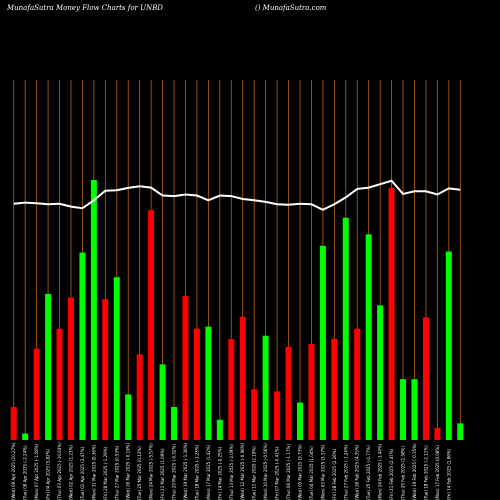 This screenshot has height=500, width=500. Describe the element at coordinates (162, 474) in the screenshot. I see `x-tick-label: (Fri) 21 Mar 2025 (1.09%)` at that location.